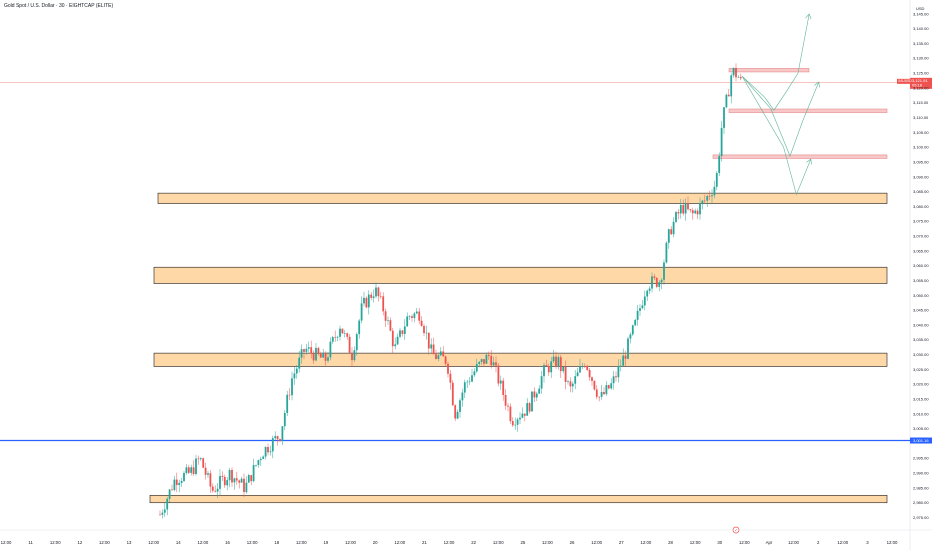 The width and height of the screenshot is (932, 550). I want to click on x-tick-label: 2, so click(818, 542).